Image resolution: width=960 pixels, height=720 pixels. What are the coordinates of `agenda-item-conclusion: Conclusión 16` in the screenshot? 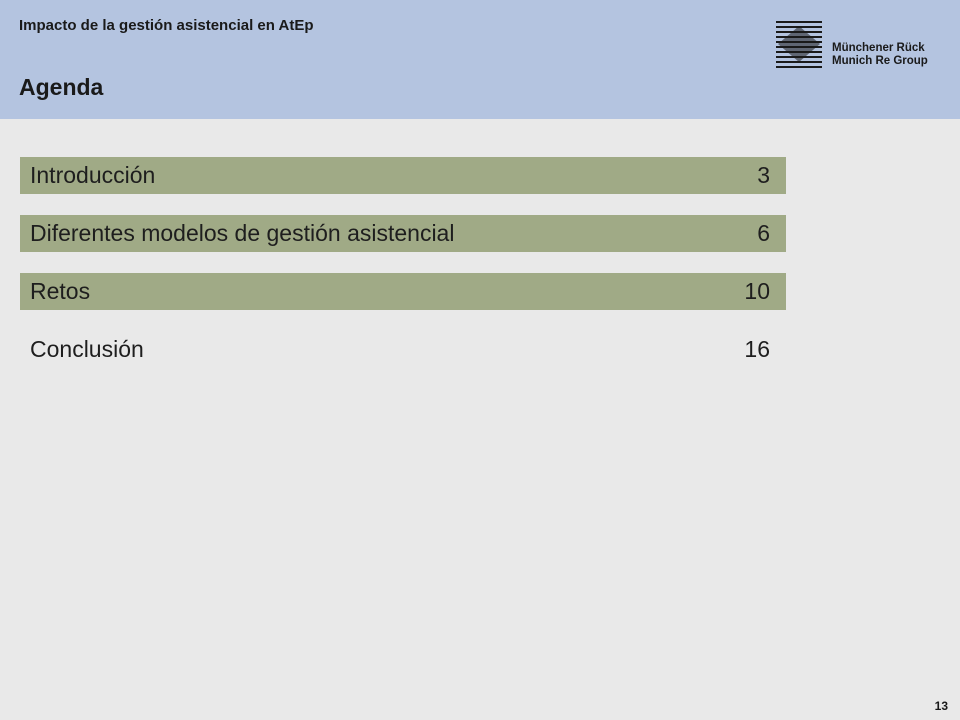 It's located at (403, 349).